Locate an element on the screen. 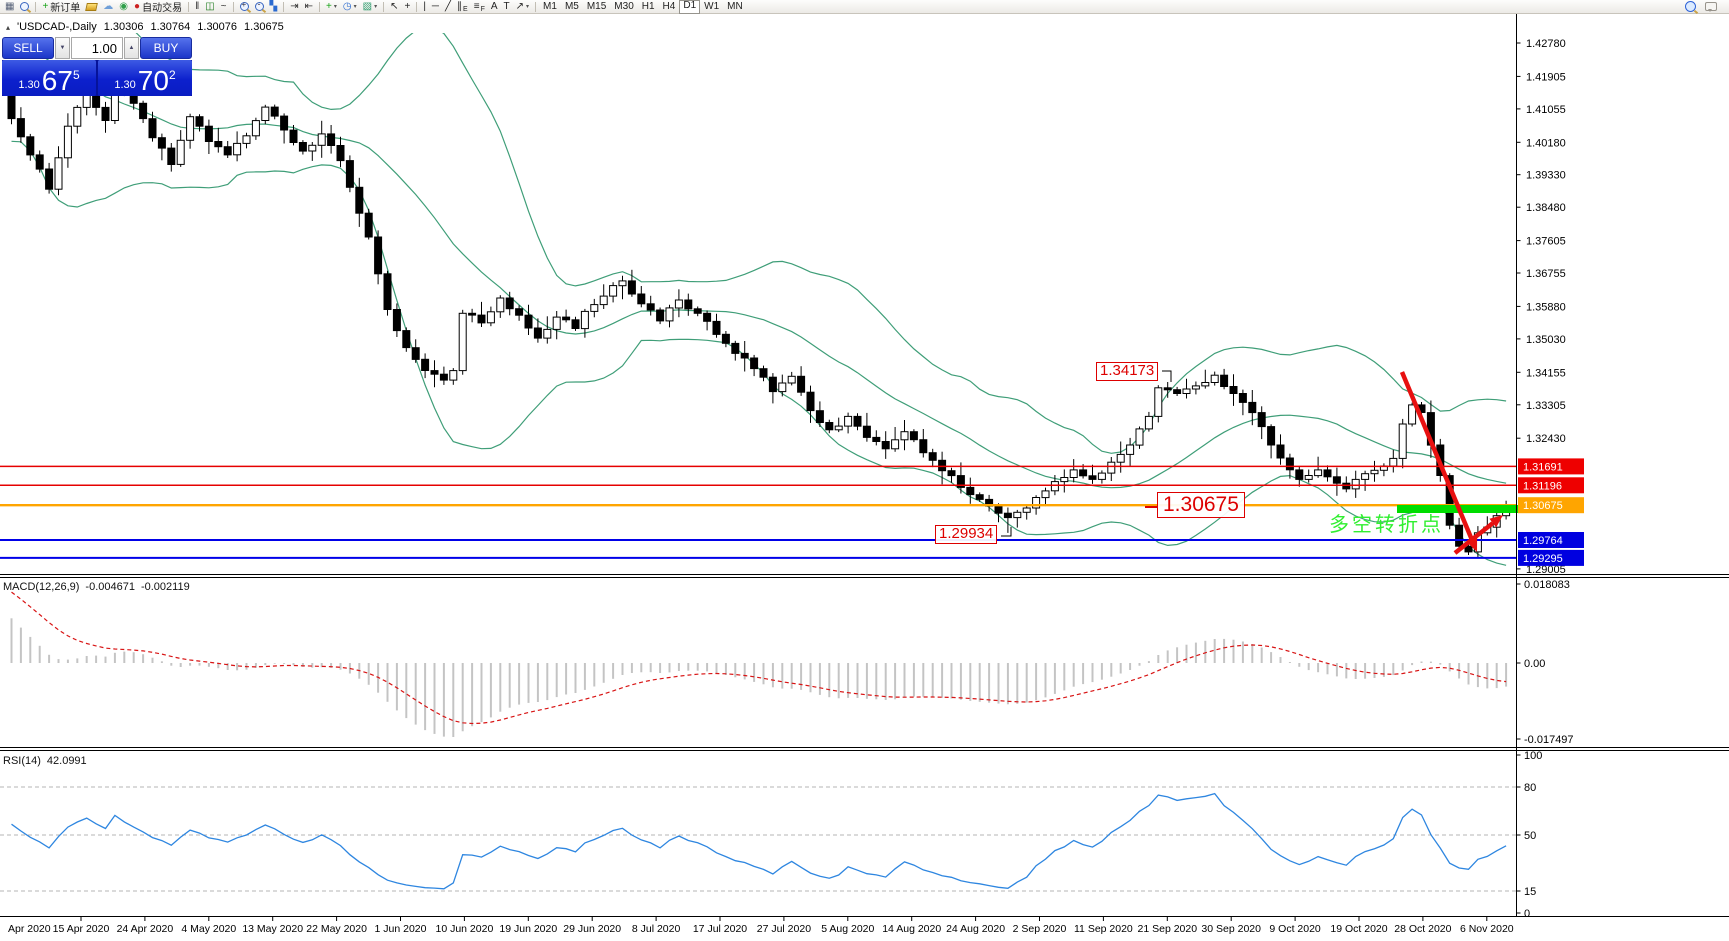  new-order-button-label: 新订单 is located at coordinates (65, 8).